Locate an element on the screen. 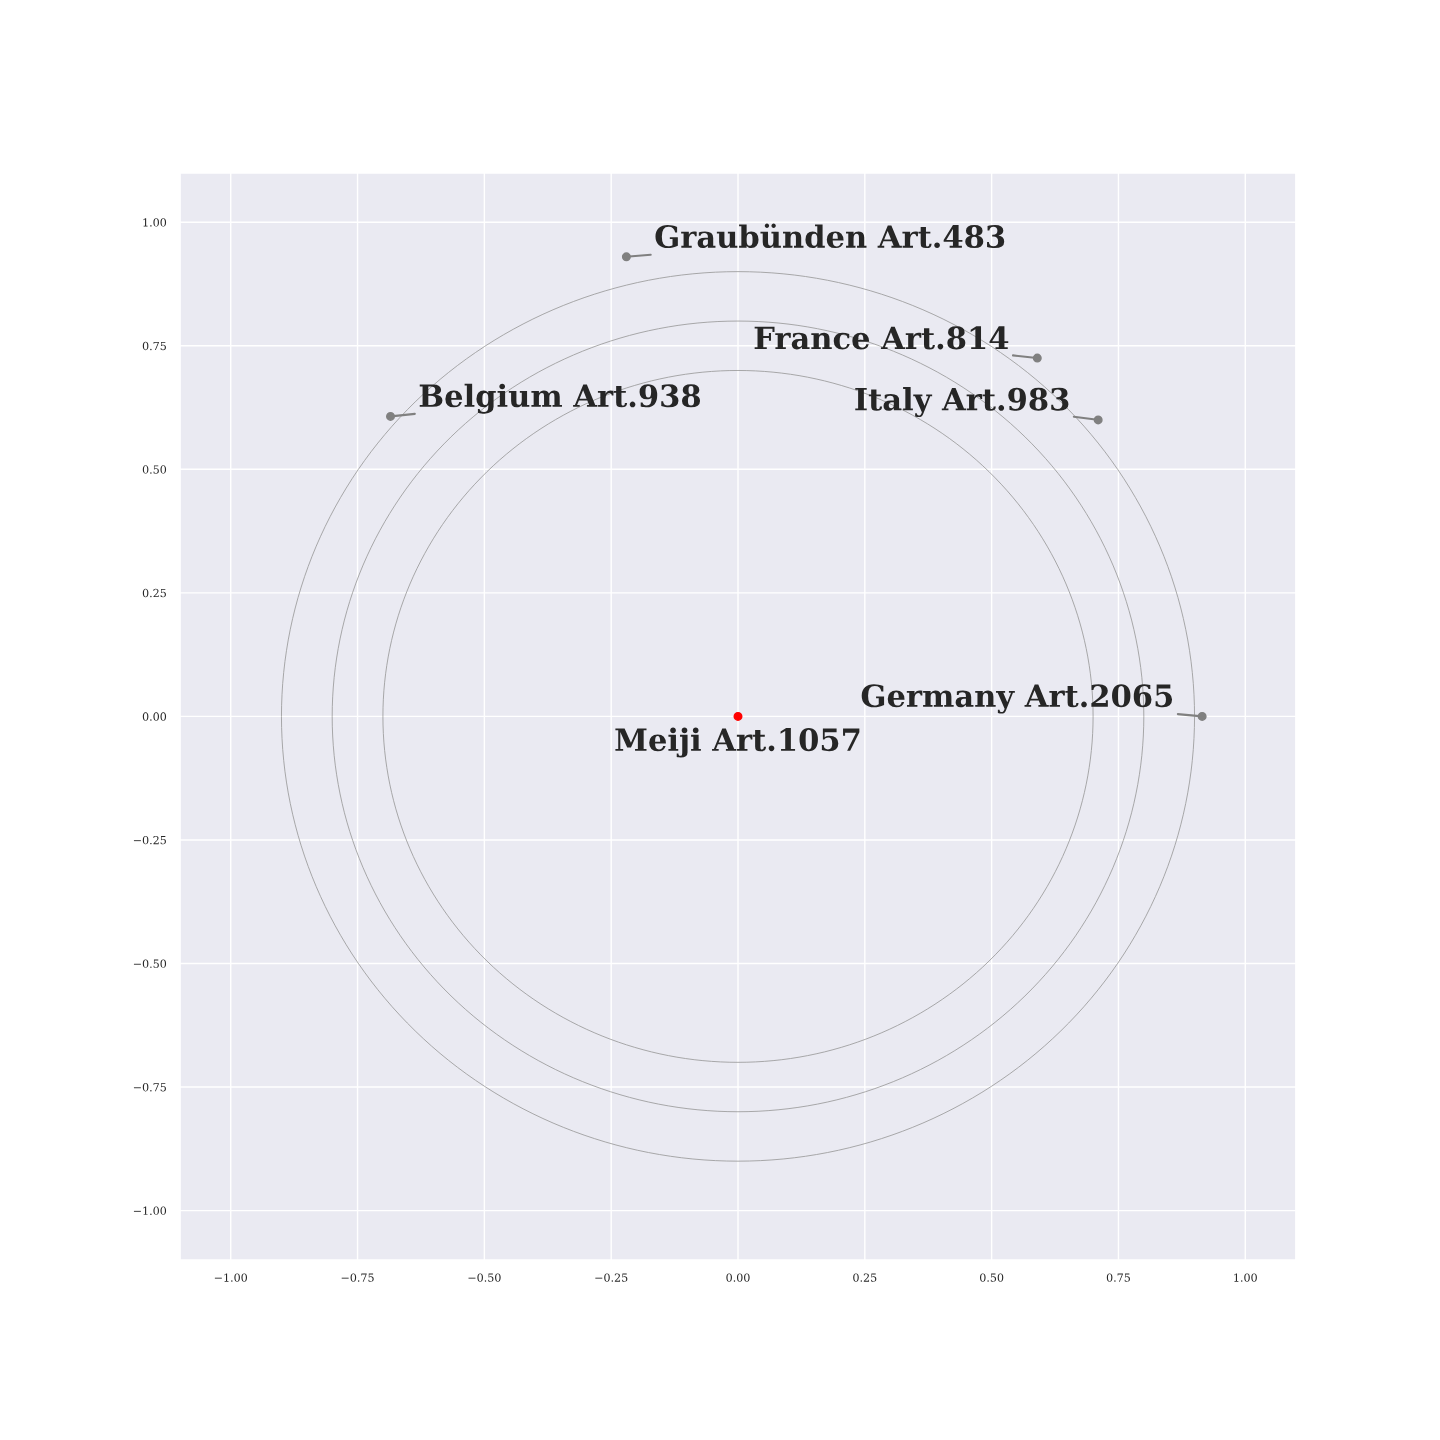 Image resolution: width=1440 pixels, height=1440 pixels. y-tick-label: 0.75 is located at coordinates (154, 346).